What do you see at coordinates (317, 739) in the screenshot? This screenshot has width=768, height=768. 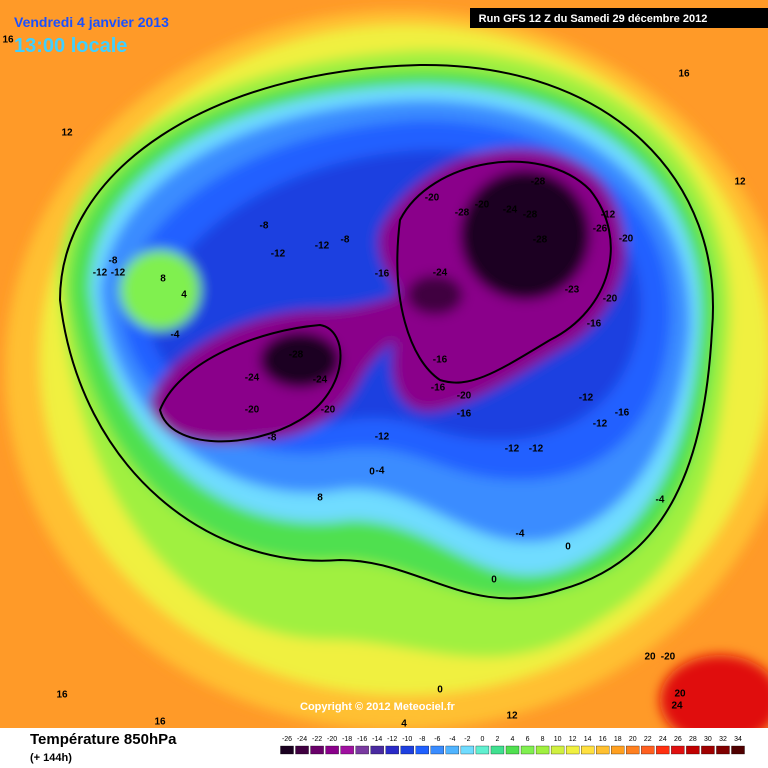 I see `legend-label: -22` at bounding box center [317, 739].